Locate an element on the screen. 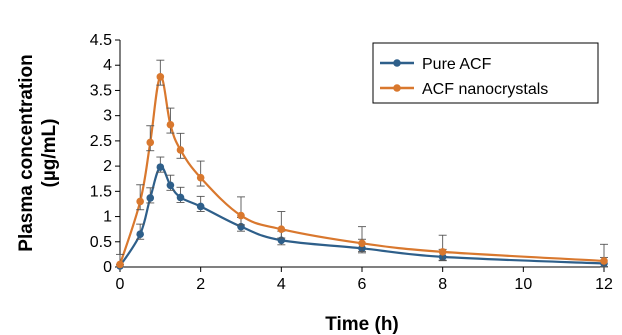 This screenshot has height=335, width=622. y-tick-label: 4.5 is located at coordinates (101, 40).